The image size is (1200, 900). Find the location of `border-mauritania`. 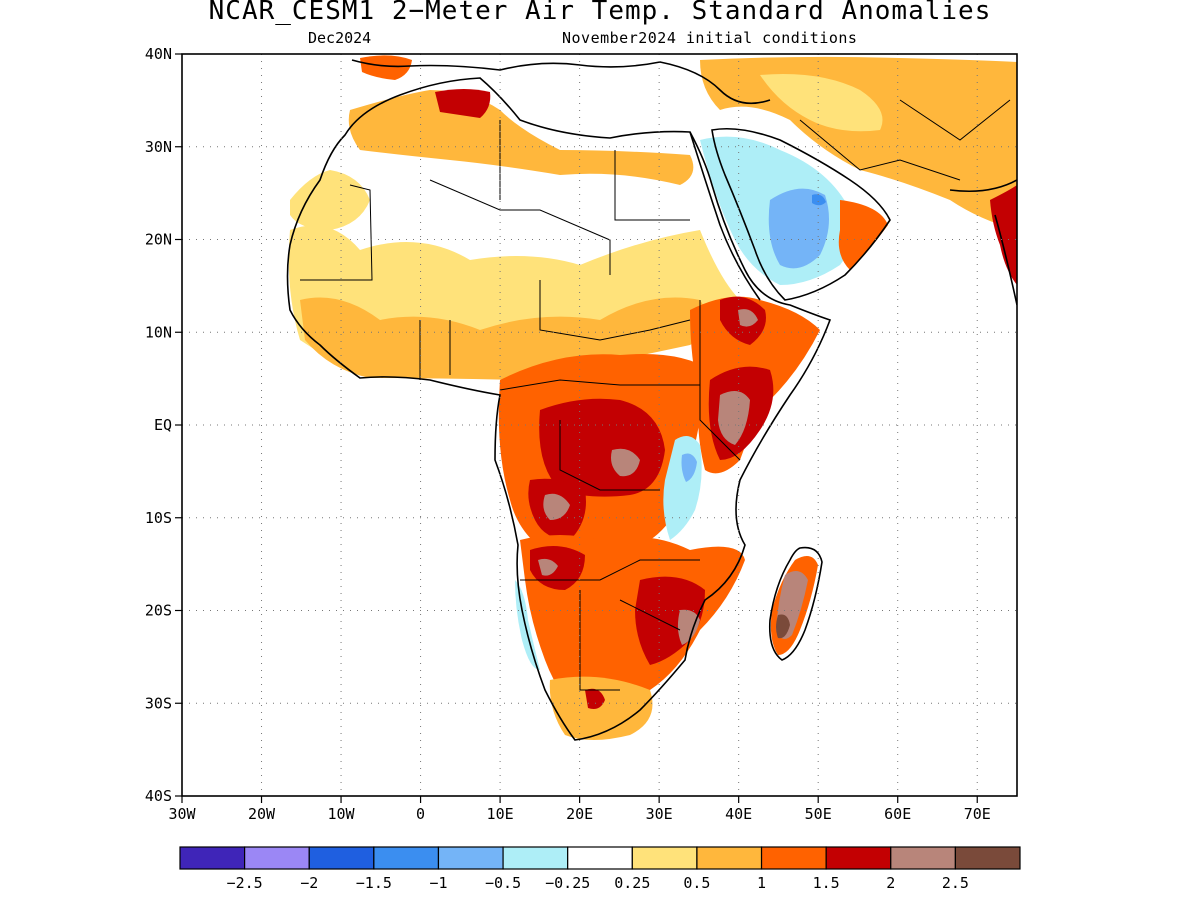

border-mauritania is located at coordinates (336, 232).